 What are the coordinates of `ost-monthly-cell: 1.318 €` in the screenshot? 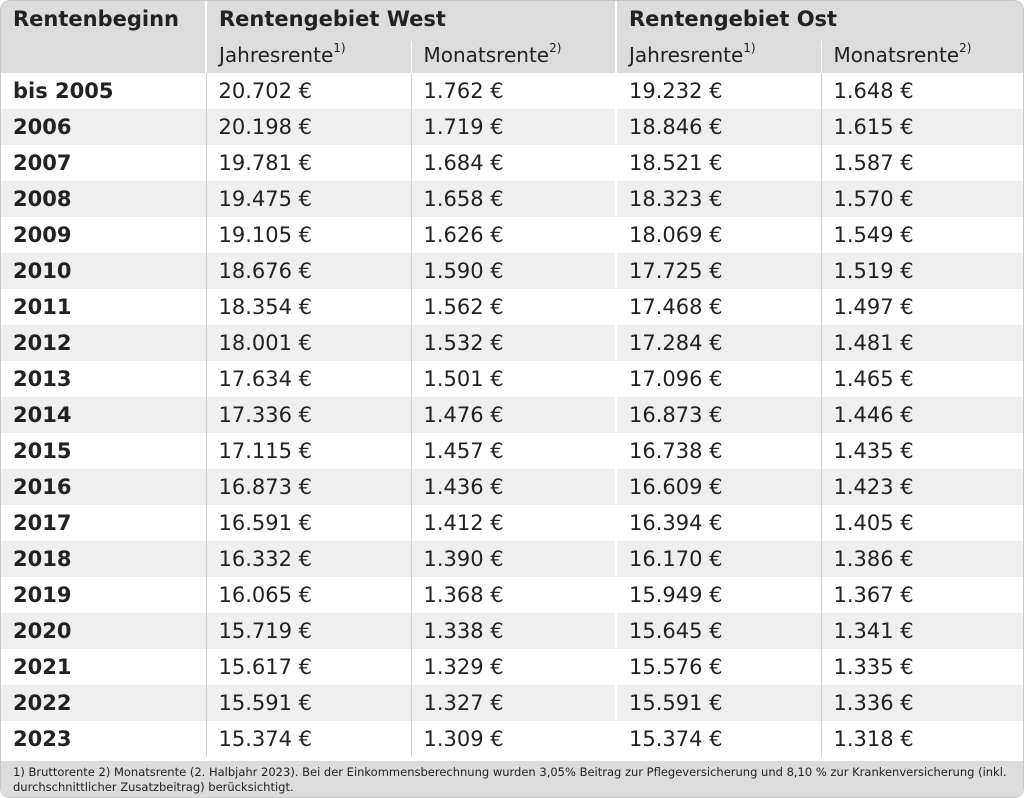 It's located at (921, 739).